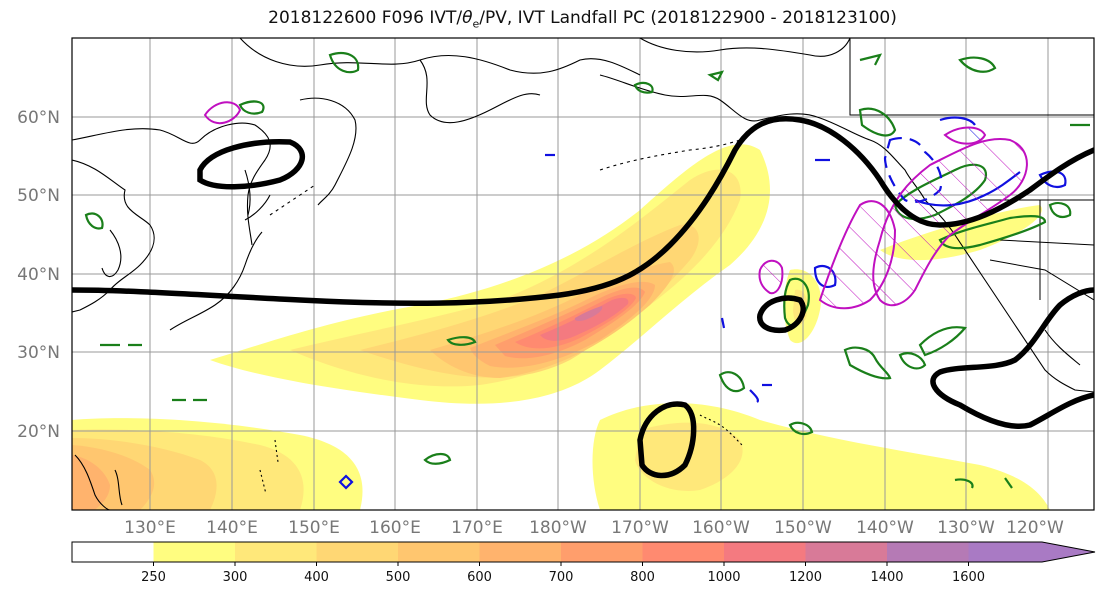 The width and height of the screenshot is (1105, 603). I want to click on magenta-region-nw, so click(965, 135).